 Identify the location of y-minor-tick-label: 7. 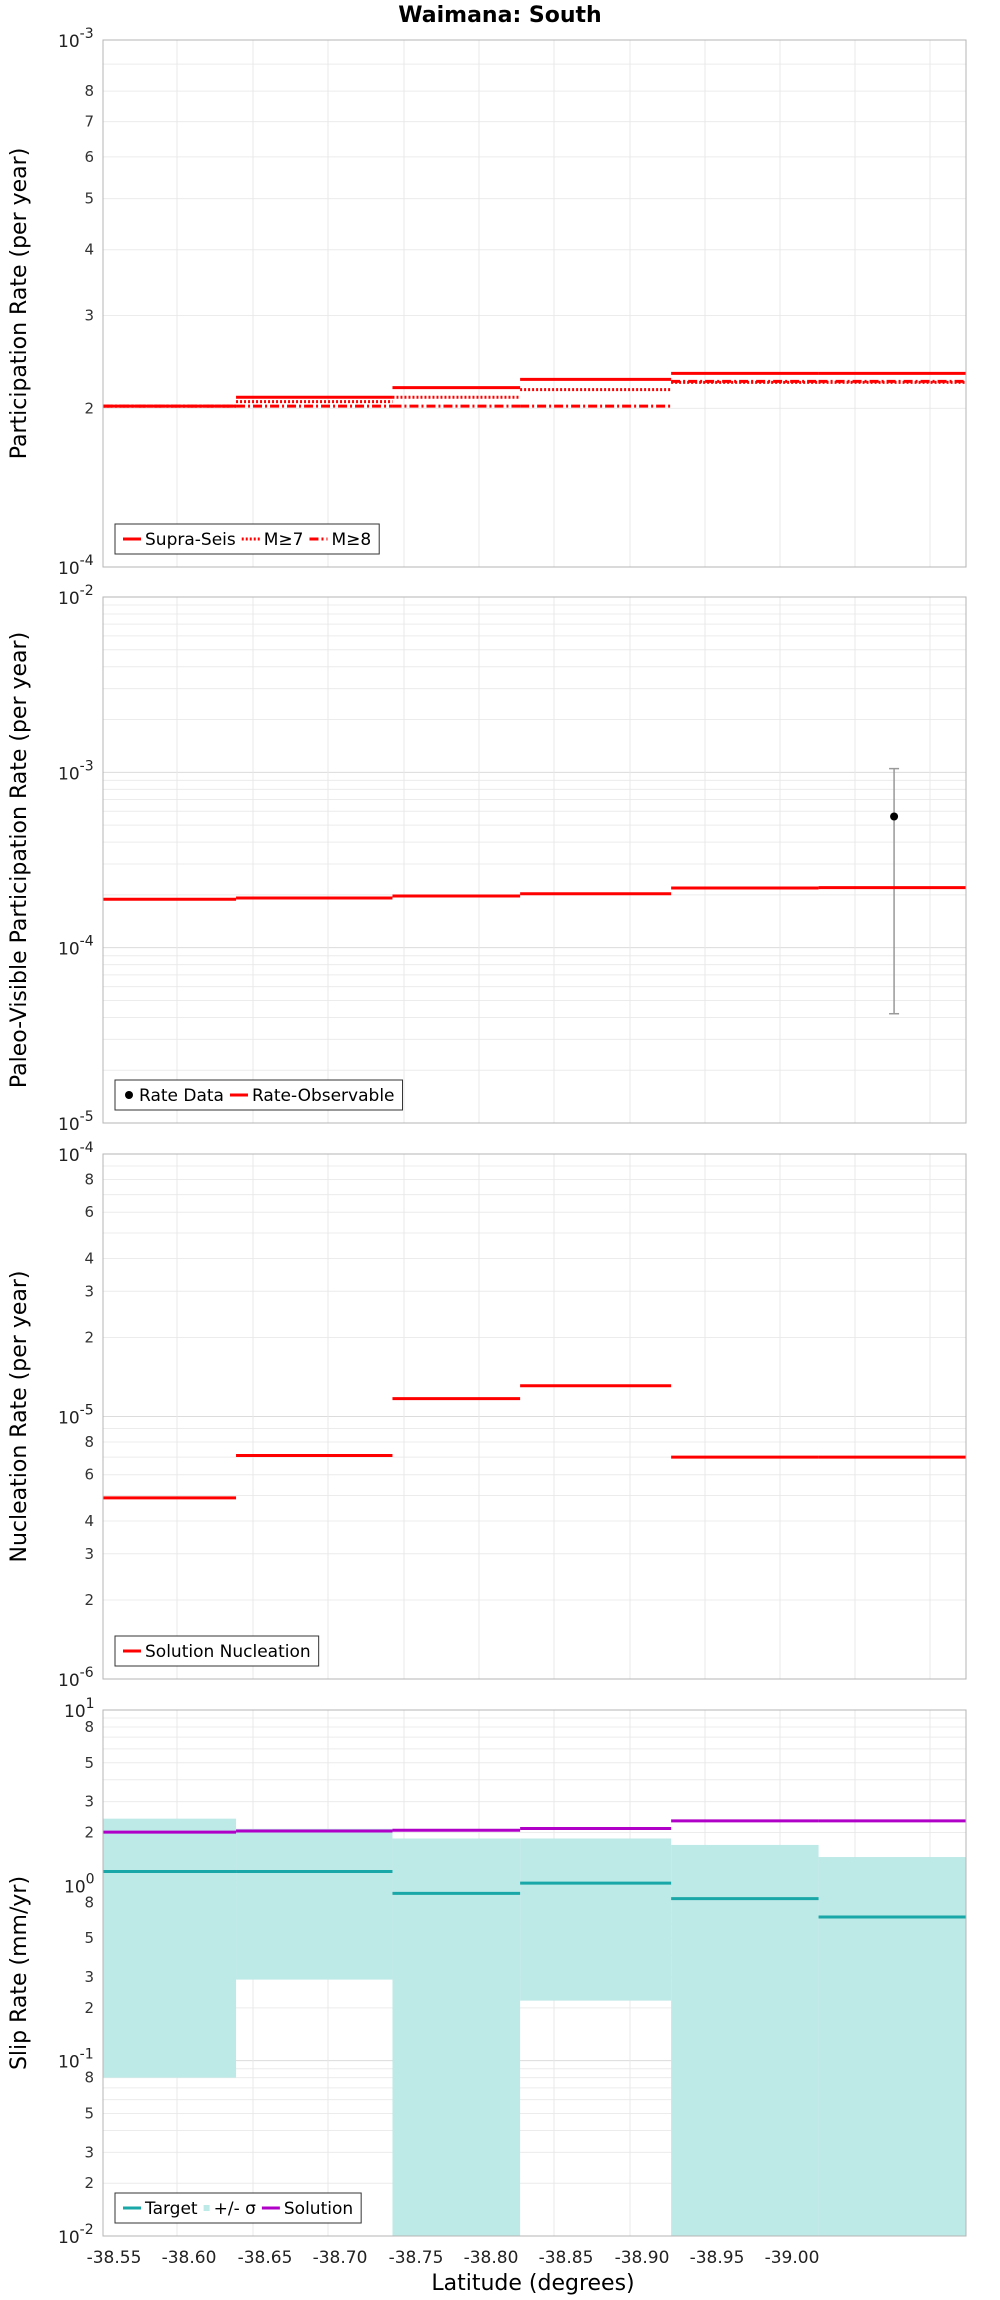
(89, 122).